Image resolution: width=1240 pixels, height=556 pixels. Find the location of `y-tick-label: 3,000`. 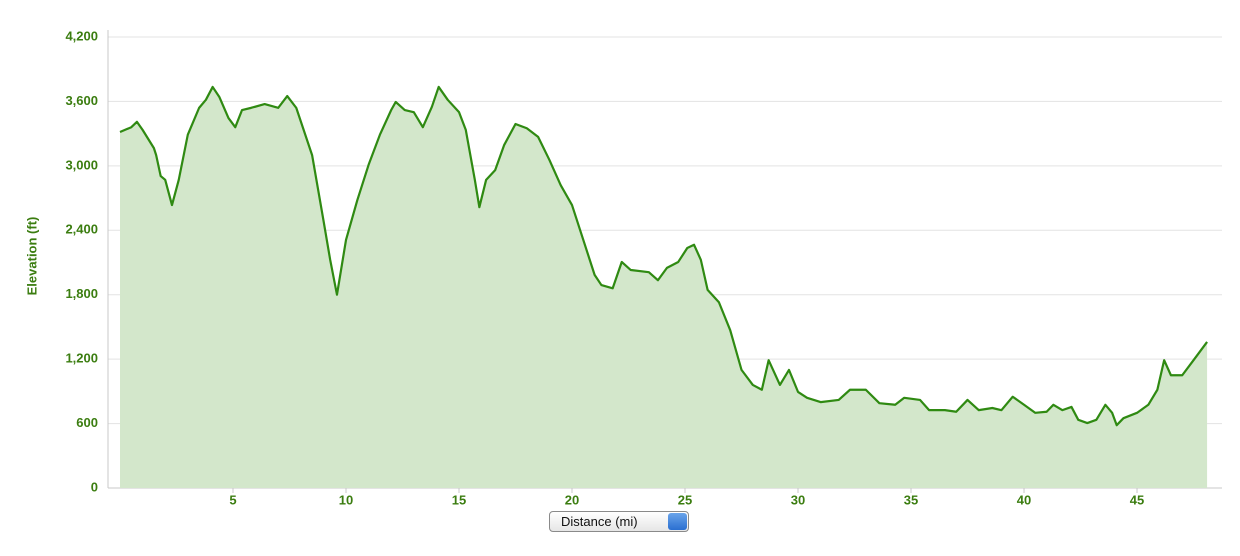

y-tick-label: 3,000 is located at coordinates (81, 164).